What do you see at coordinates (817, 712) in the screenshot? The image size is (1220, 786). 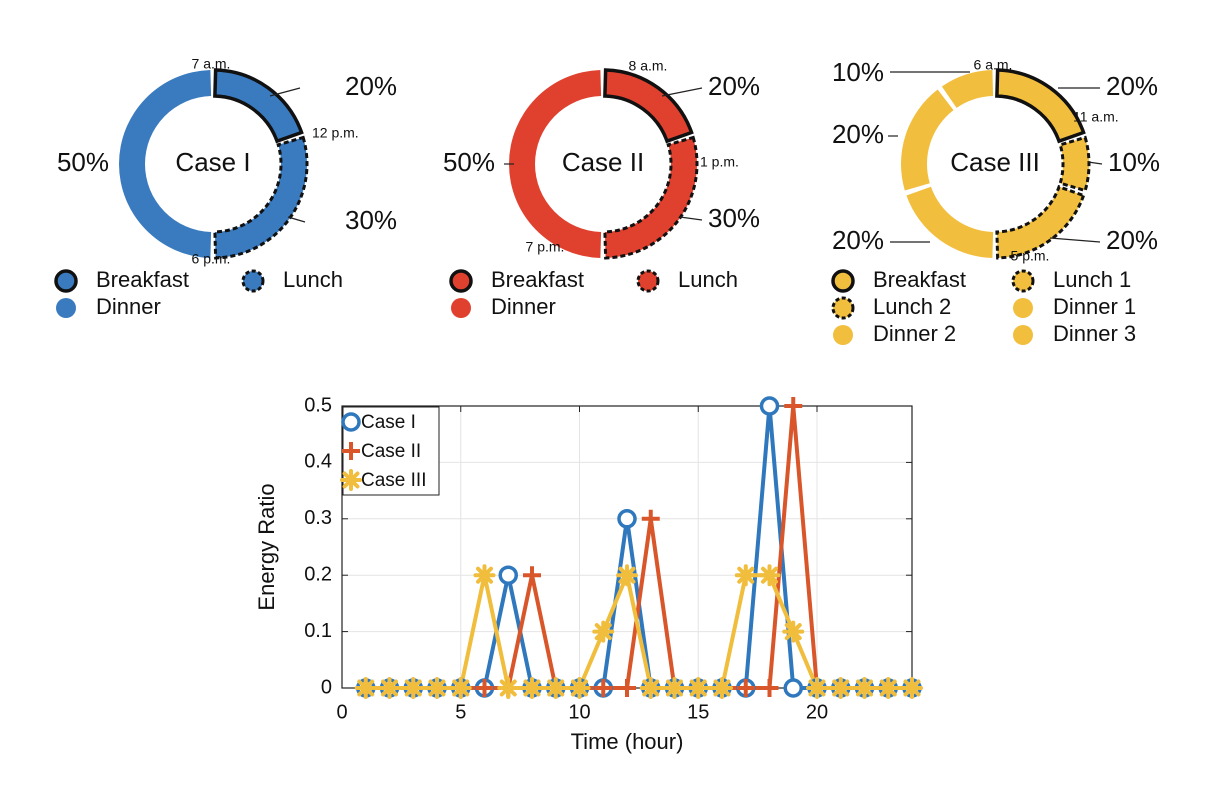 I see `x-tick-label: 20` at bounding box center [817, 712].